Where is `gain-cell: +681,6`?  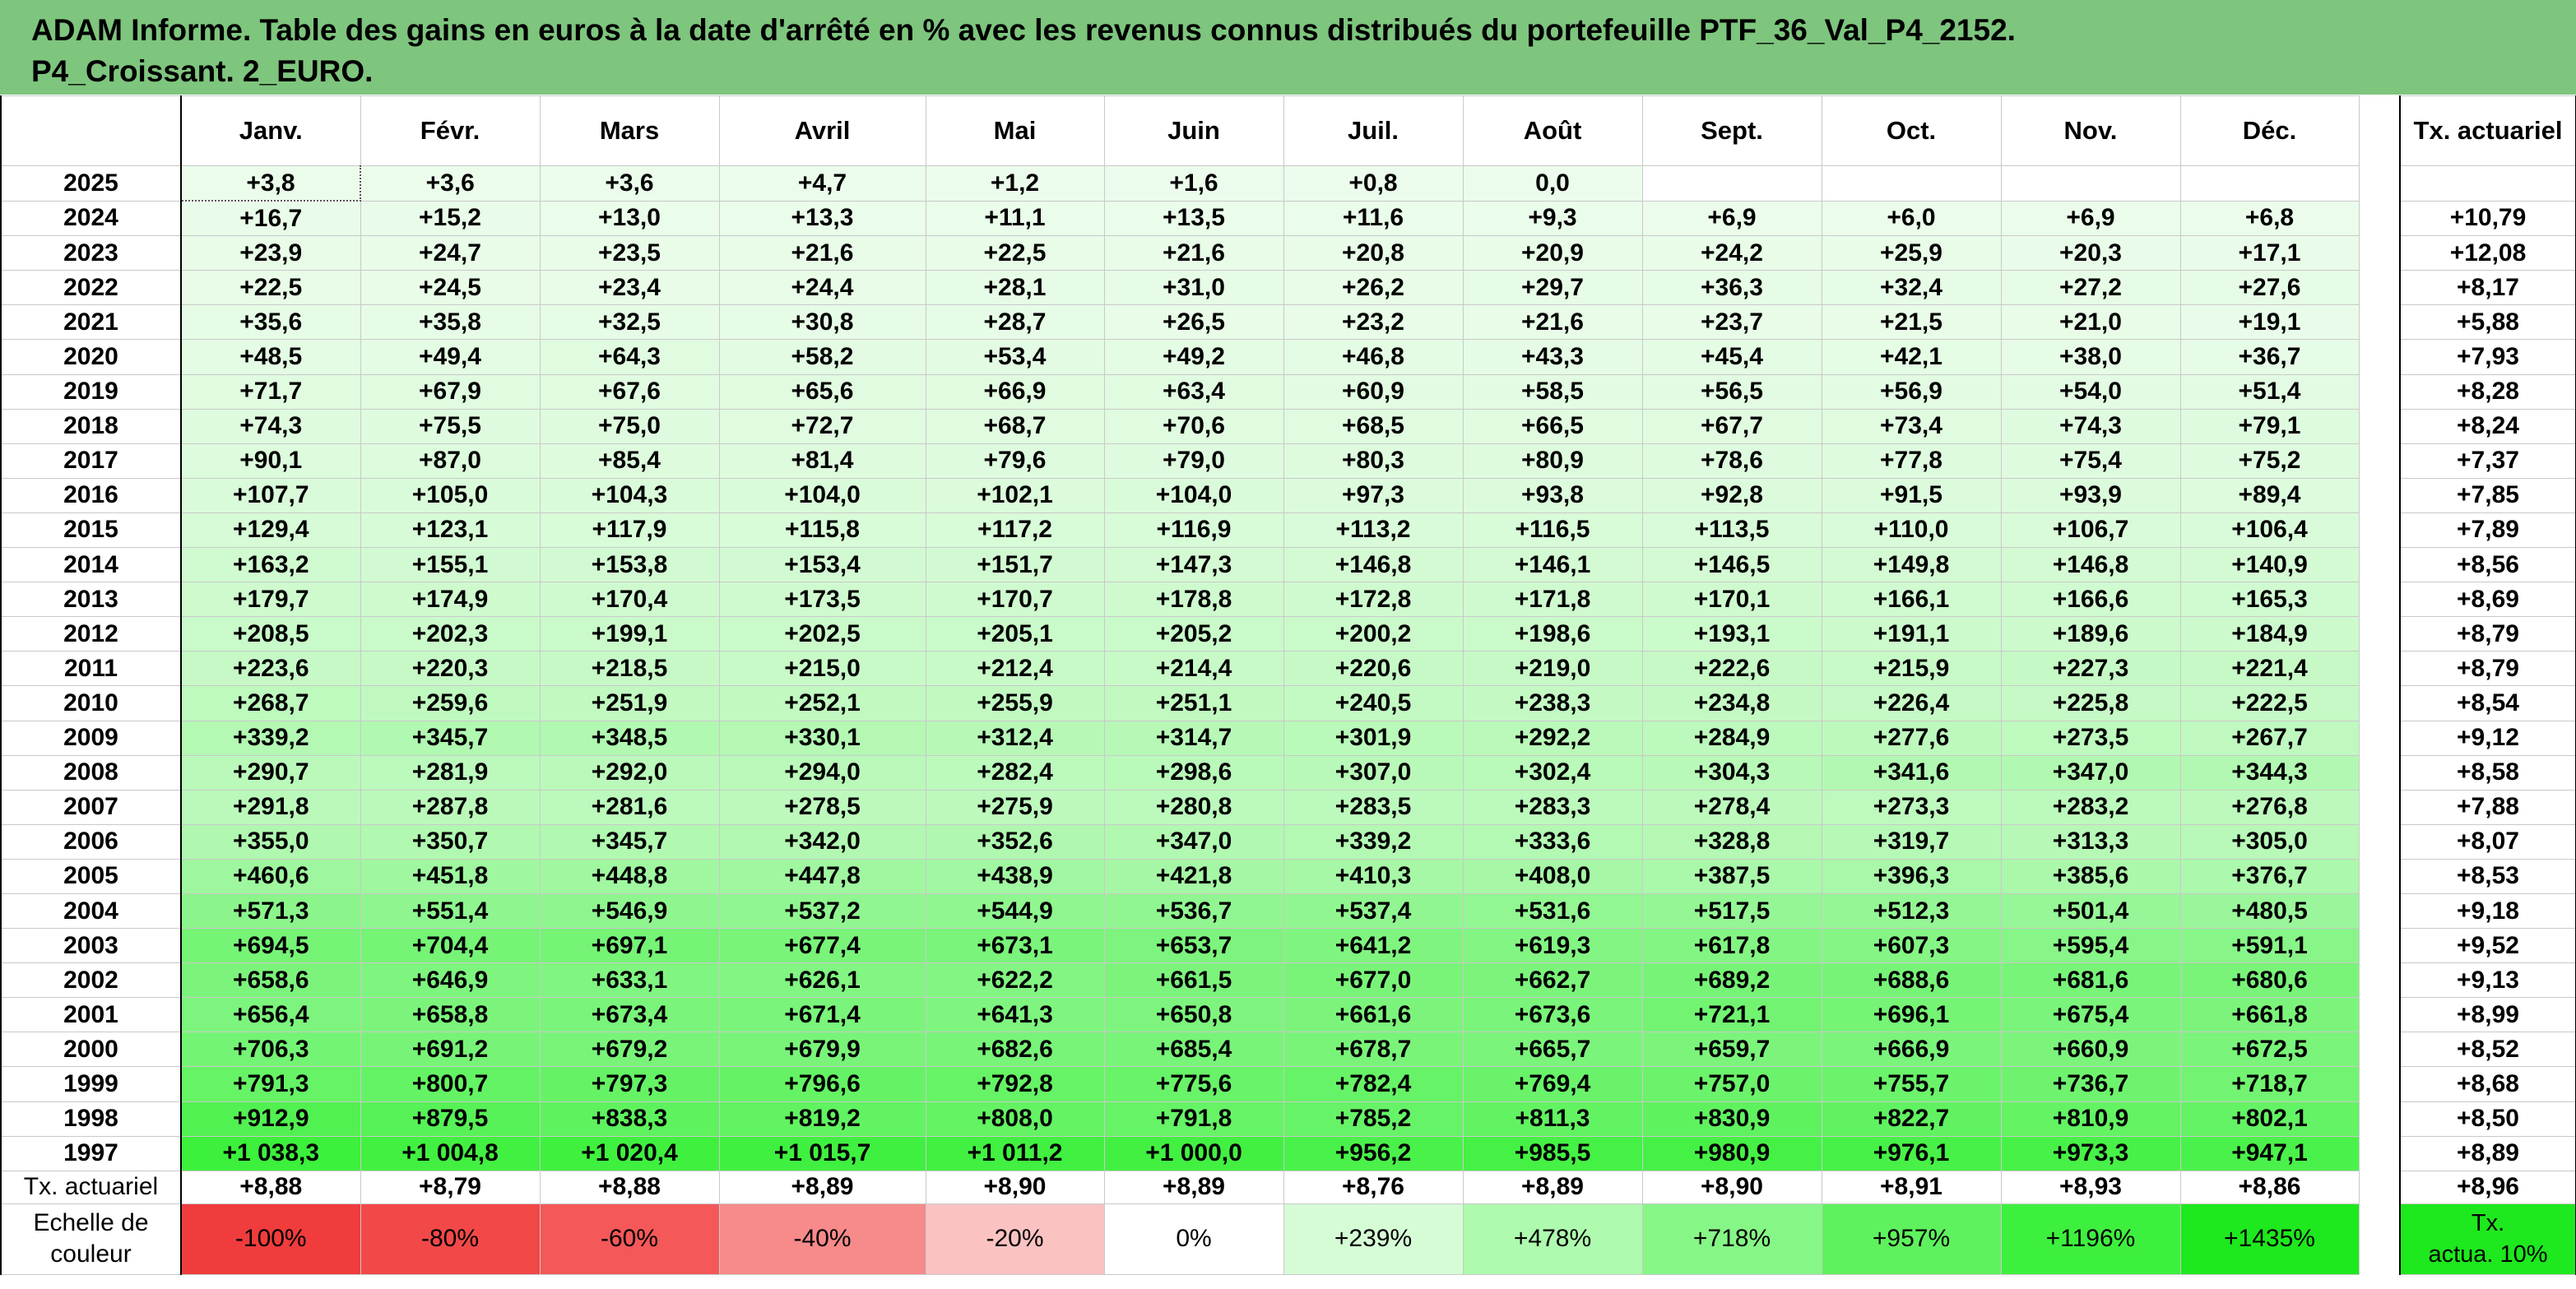
gain-cell: +681,6 is located at coordinates (2090, 980).